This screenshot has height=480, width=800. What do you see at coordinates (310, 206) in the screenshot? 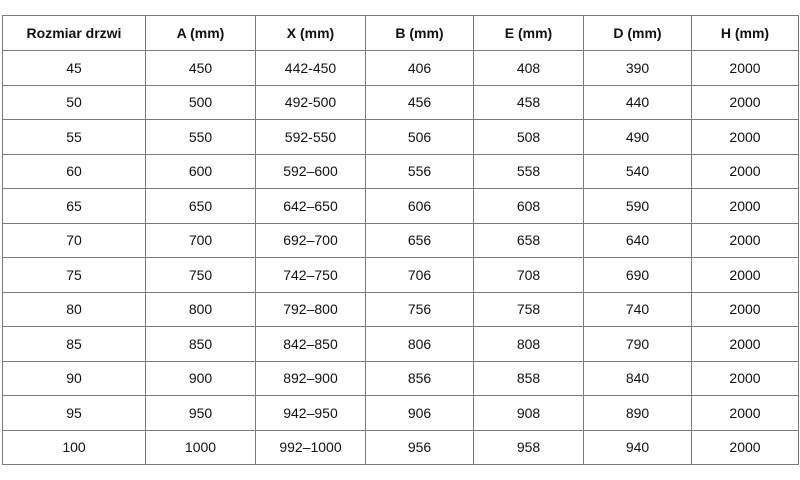
I see `table-cell: 642–650` at bounding box center [310, 206].